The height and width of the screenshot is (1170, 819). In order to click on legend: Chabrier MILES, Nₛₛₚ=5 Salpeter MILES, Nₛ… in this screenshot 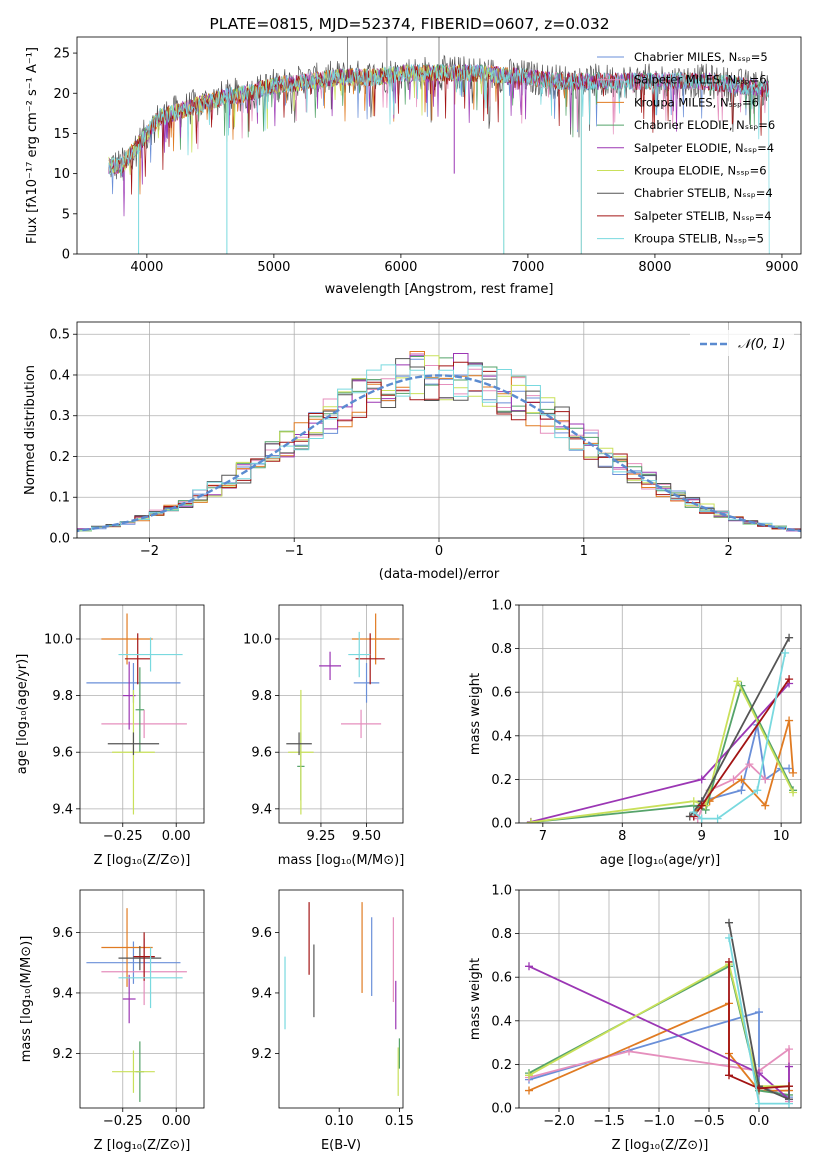, I will do `click(686, 148)`.